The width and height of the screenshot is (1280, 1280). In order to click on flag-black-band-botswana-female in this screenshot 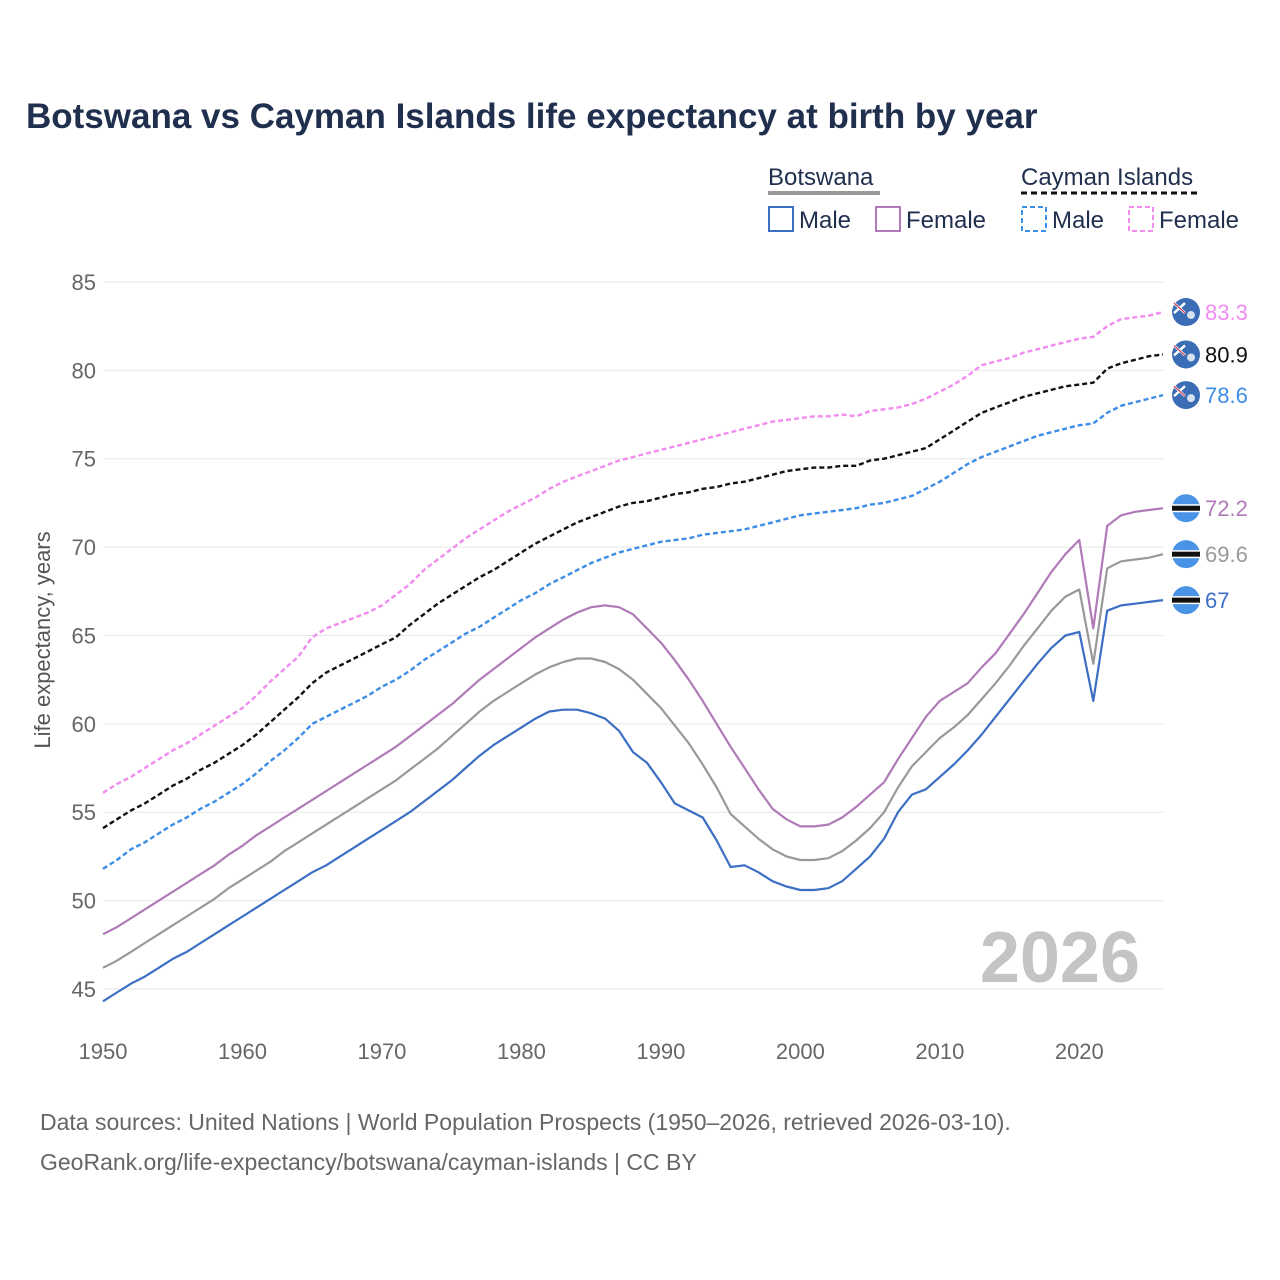, I will do `click(1186, 508)`.